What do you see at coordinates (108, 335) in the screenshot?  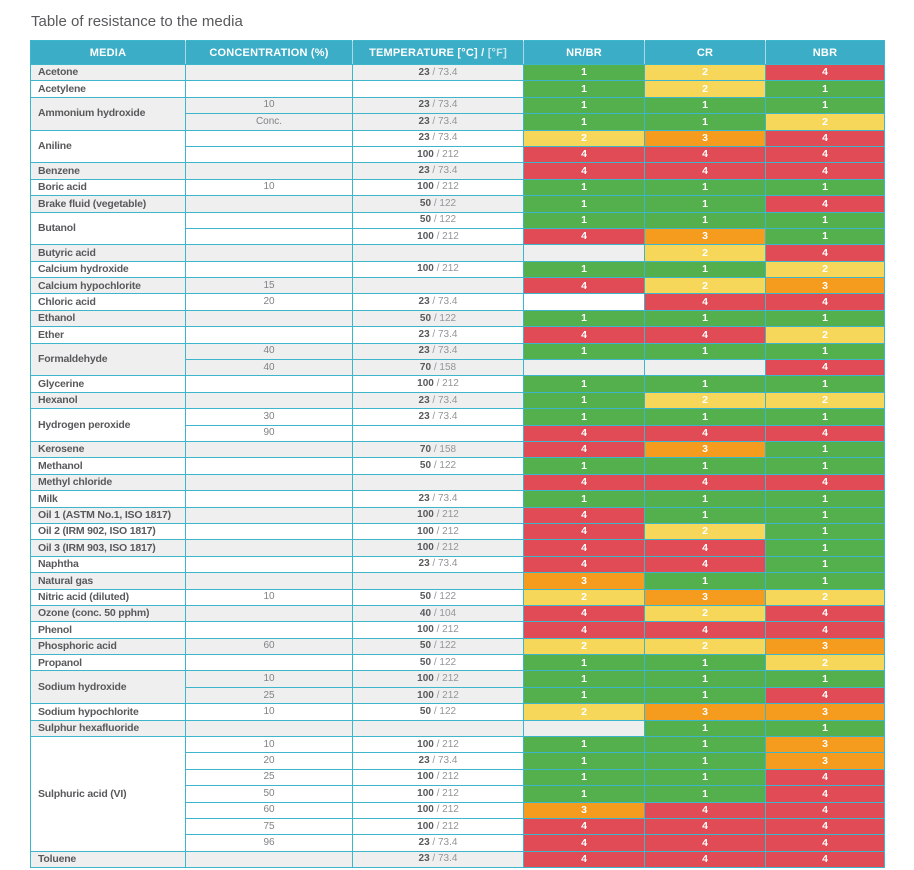 I see `media-cell: Ether` at bounding box center [108, 335].